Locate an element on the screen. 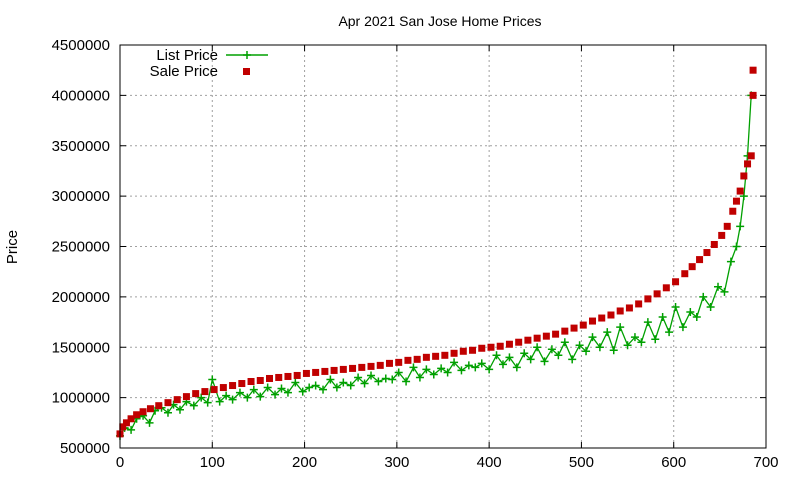 This screenshot has width=800, height=480. legend-label-sale-price: Sale Price is located at coordinates (184, 71).